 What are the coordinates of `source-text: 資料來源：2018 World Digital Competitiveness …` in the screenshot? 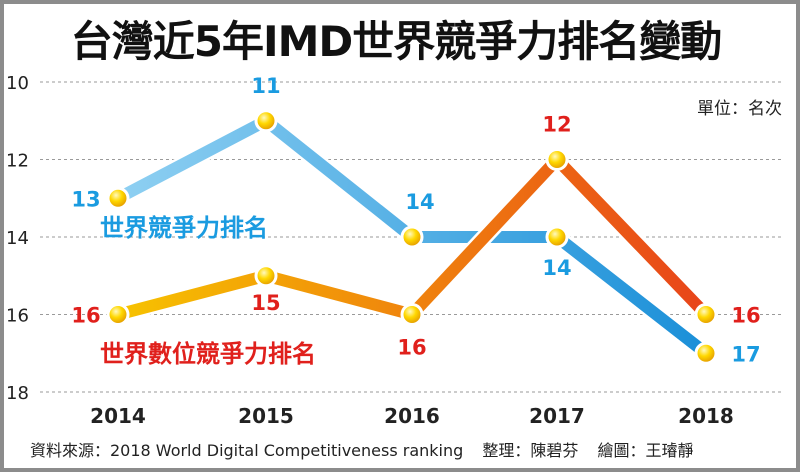 It's located at (247, 450).